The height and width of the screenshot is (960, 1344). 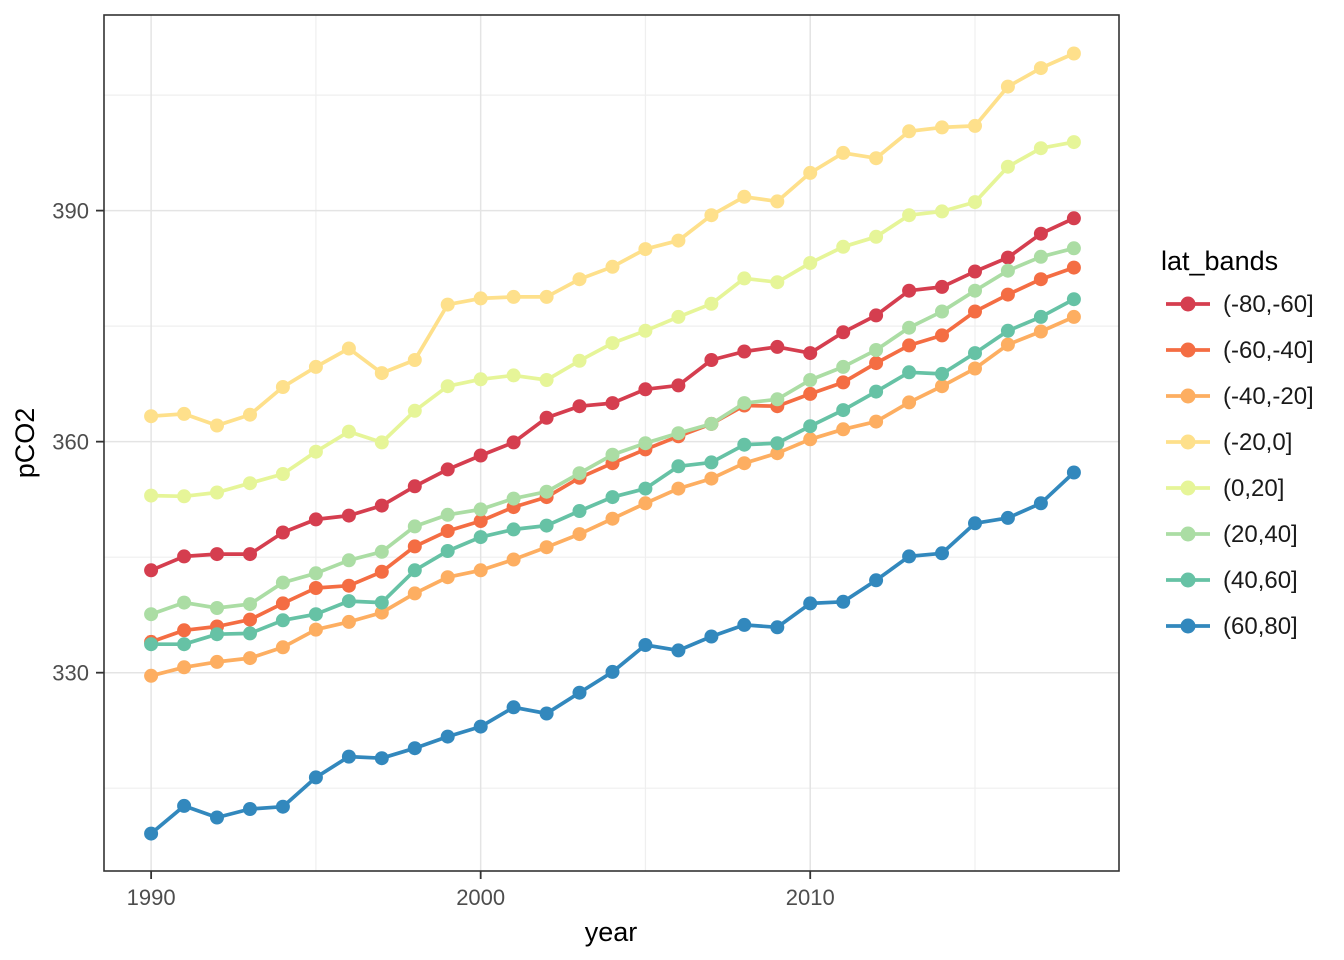 I want to click on y-tick-label: 330, so click(x=70, y=673).